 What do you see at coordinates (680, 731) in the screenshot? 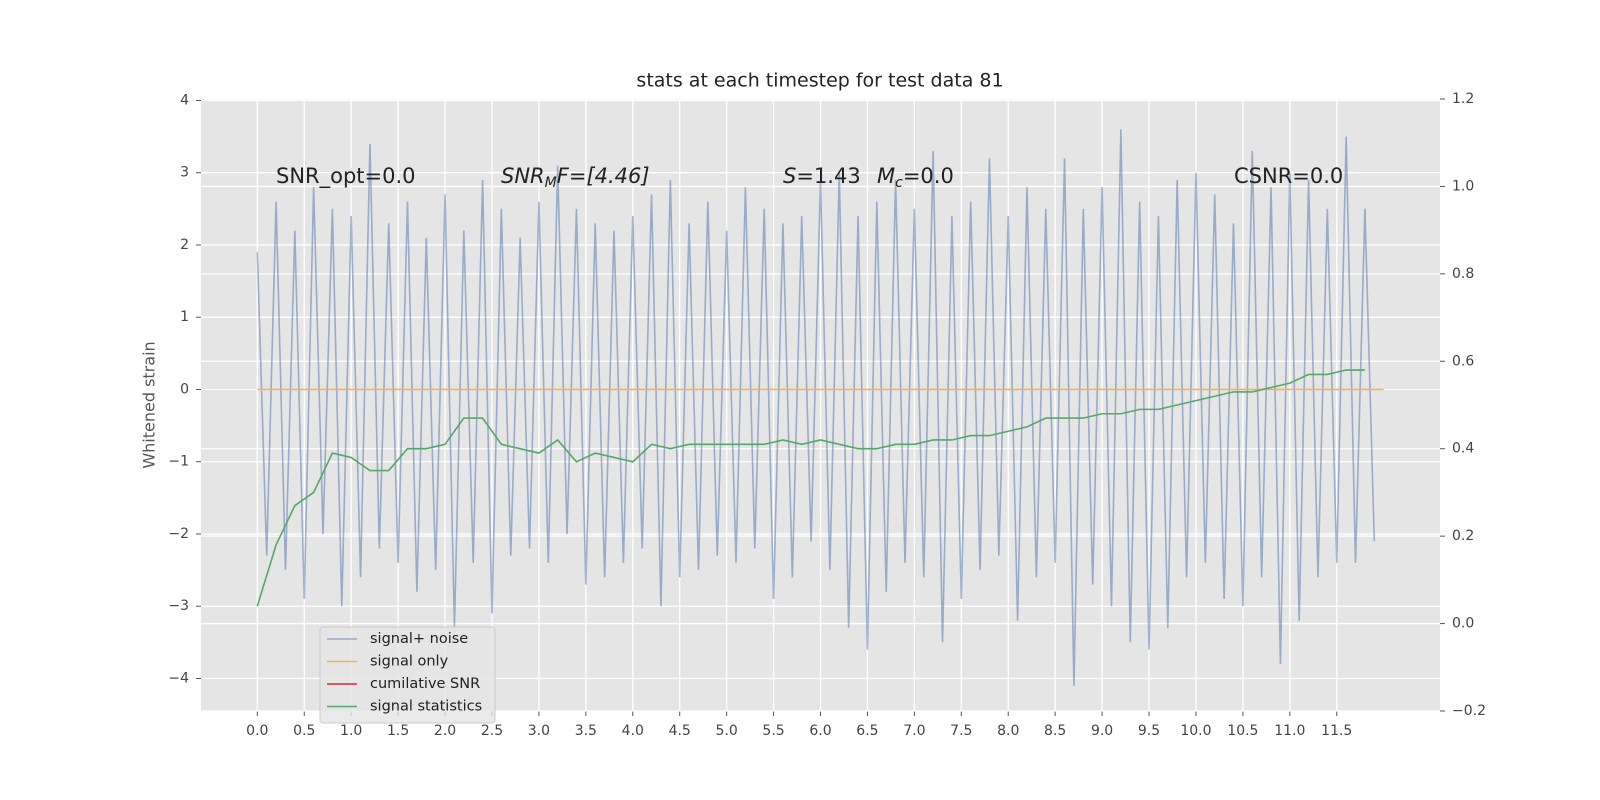
I see `x-tick-label: 4.5` at bounding box center [680, 731].